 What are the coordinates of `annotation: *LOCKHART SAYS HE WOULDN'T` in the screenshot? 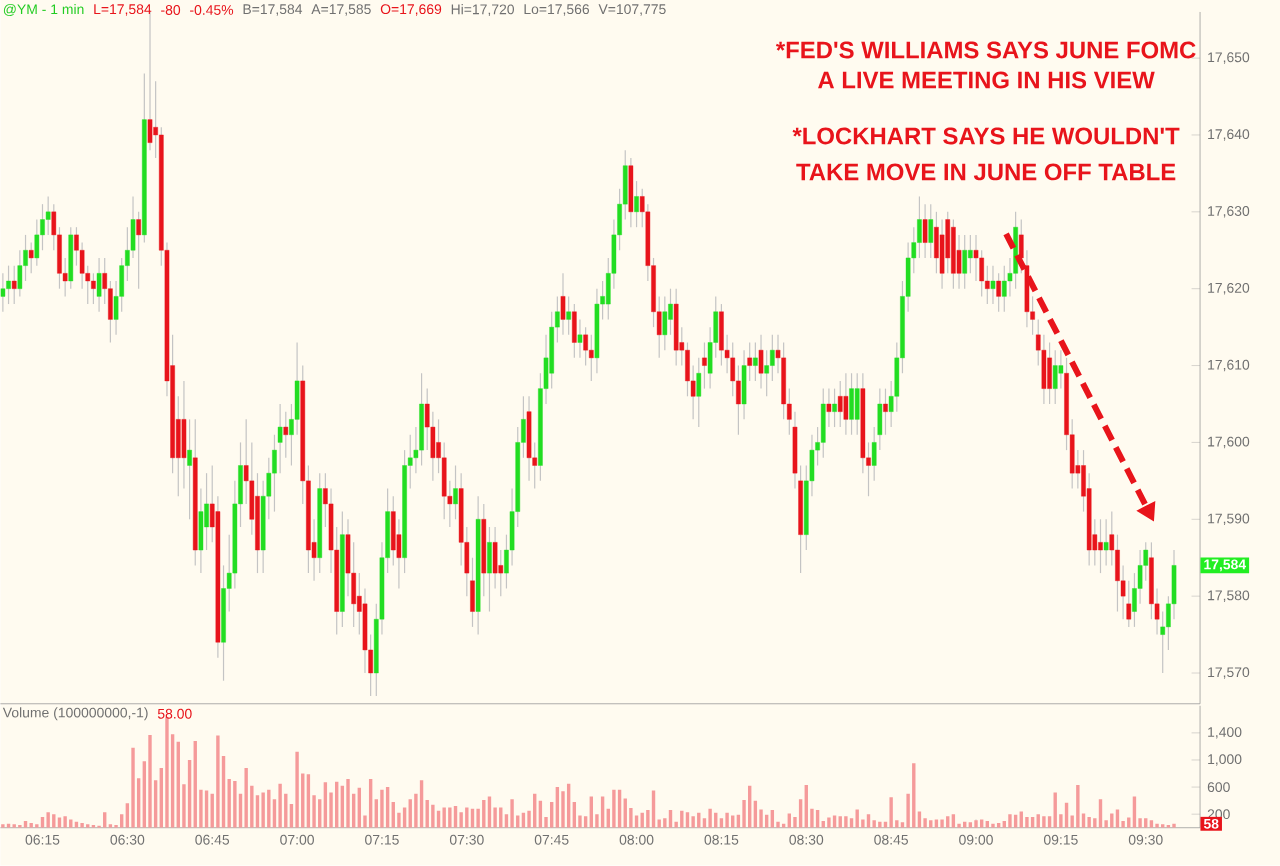 It's located at (986, 136).